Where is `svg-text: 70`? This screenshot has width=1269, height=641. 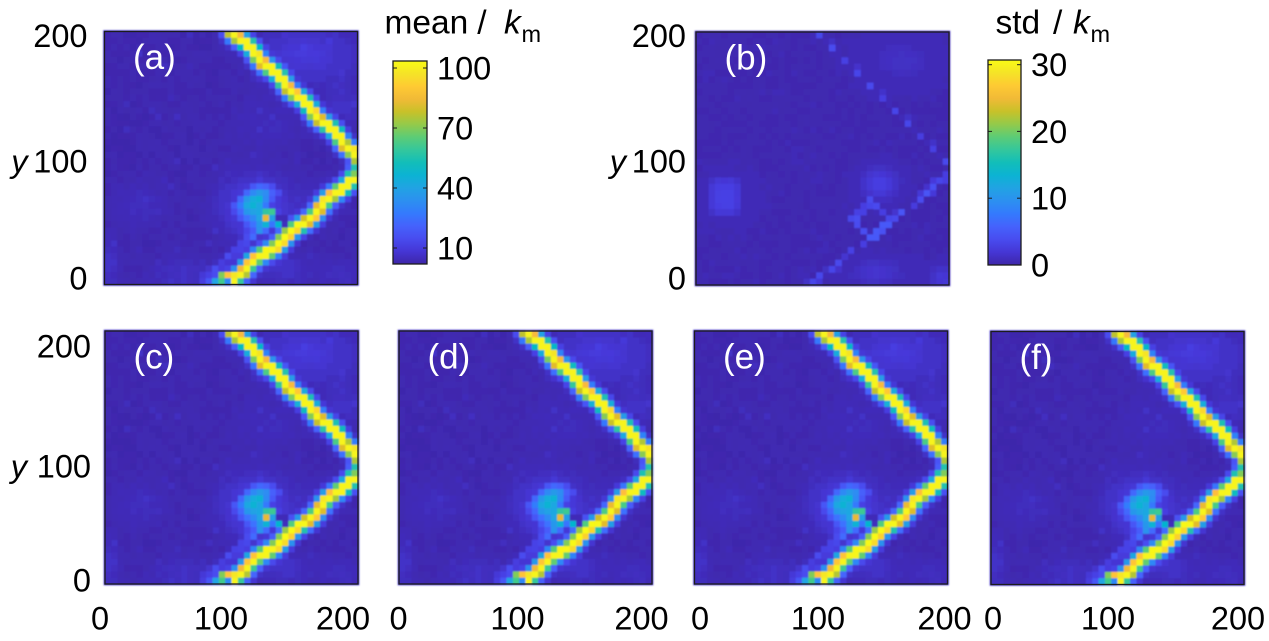
svg-text: 70 is located at coordinates (455, 129).